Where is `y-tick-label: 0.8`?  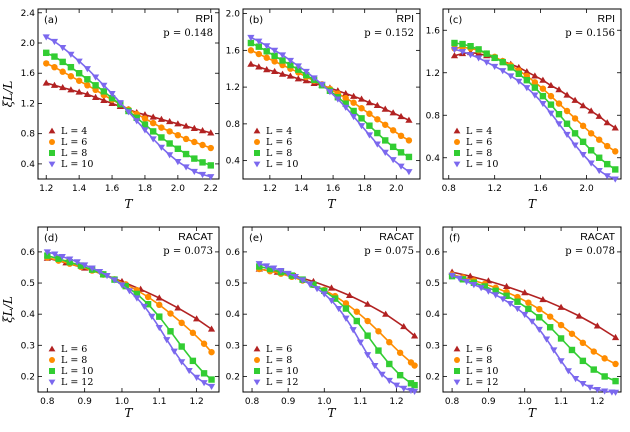 y-tick-label: 0.8 is located at coordinates (233, 125).